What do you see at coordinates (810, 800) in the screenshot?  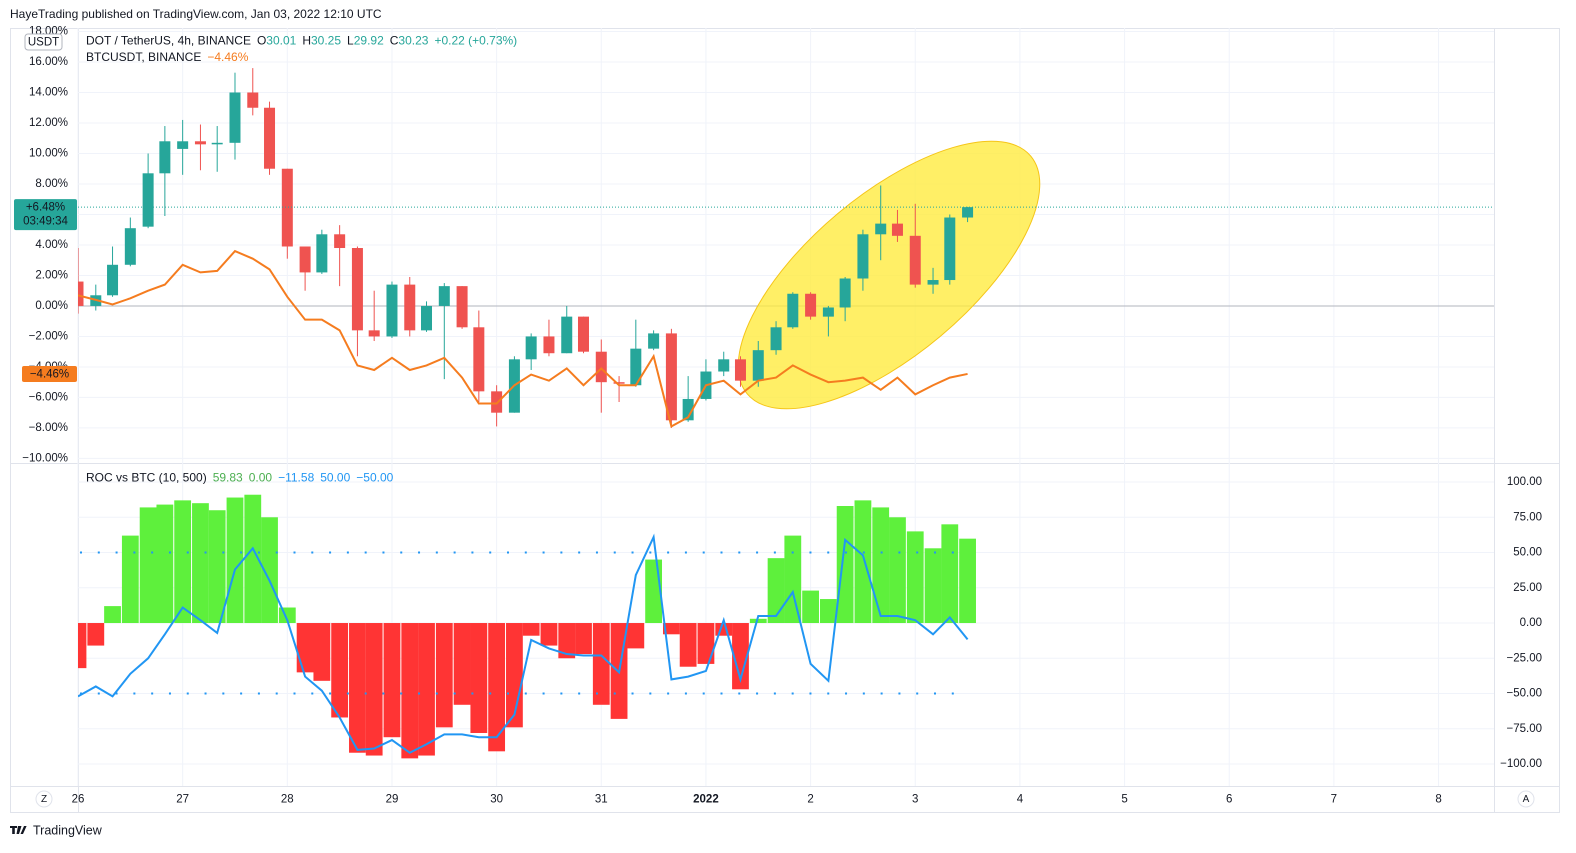 I see `x-tick-label: 2` at bounding box center [810, 800].